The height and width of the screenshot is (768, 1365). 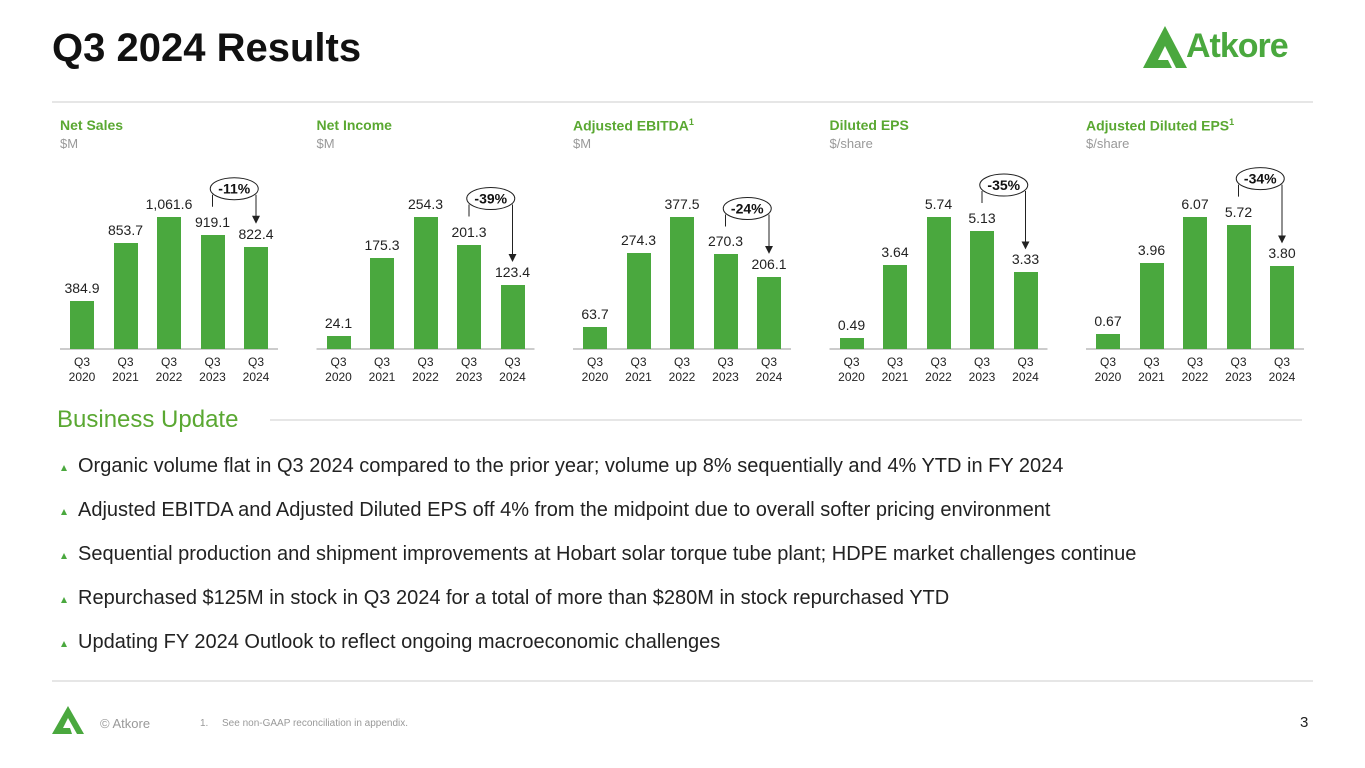 I want to click on chart-title: Net Sales, so click(x=91, y=125).